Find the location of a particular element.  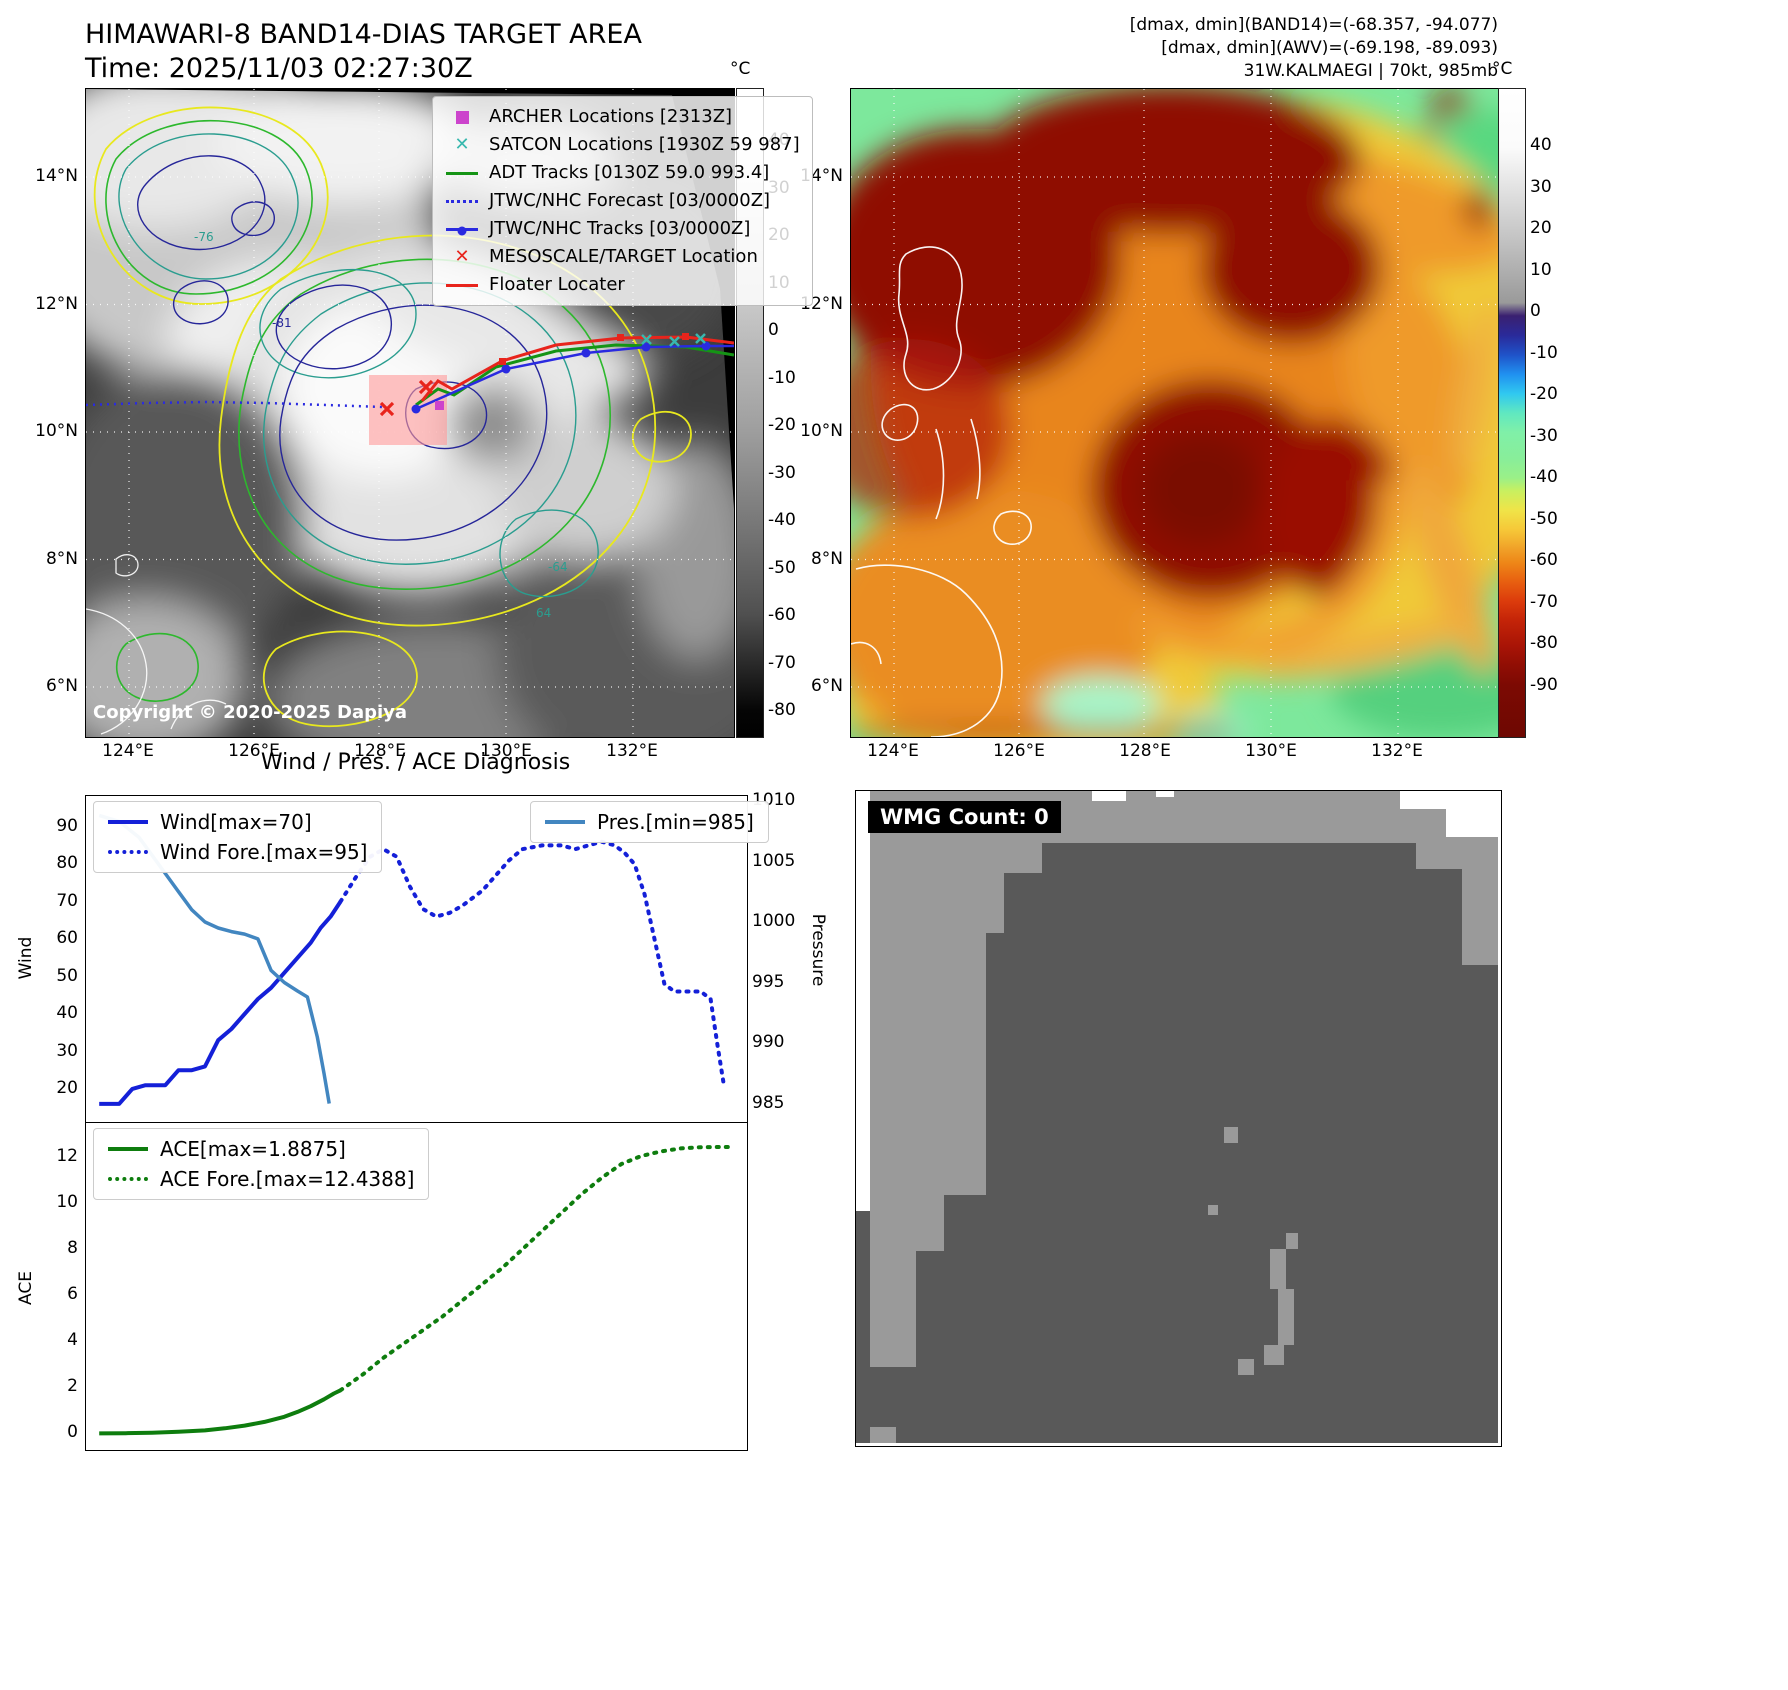

colorbar-tick: 10 is located at coordinates (1541, 269).